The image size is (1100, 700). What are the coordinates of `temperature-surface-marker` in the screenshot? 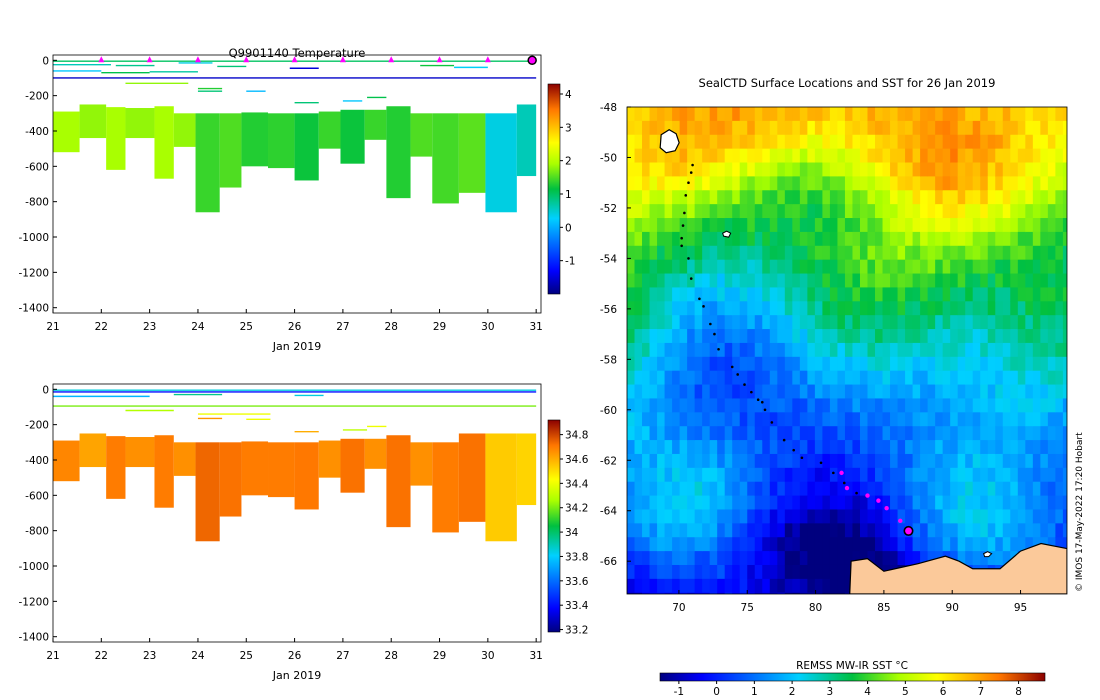 It's located at (149, 59).